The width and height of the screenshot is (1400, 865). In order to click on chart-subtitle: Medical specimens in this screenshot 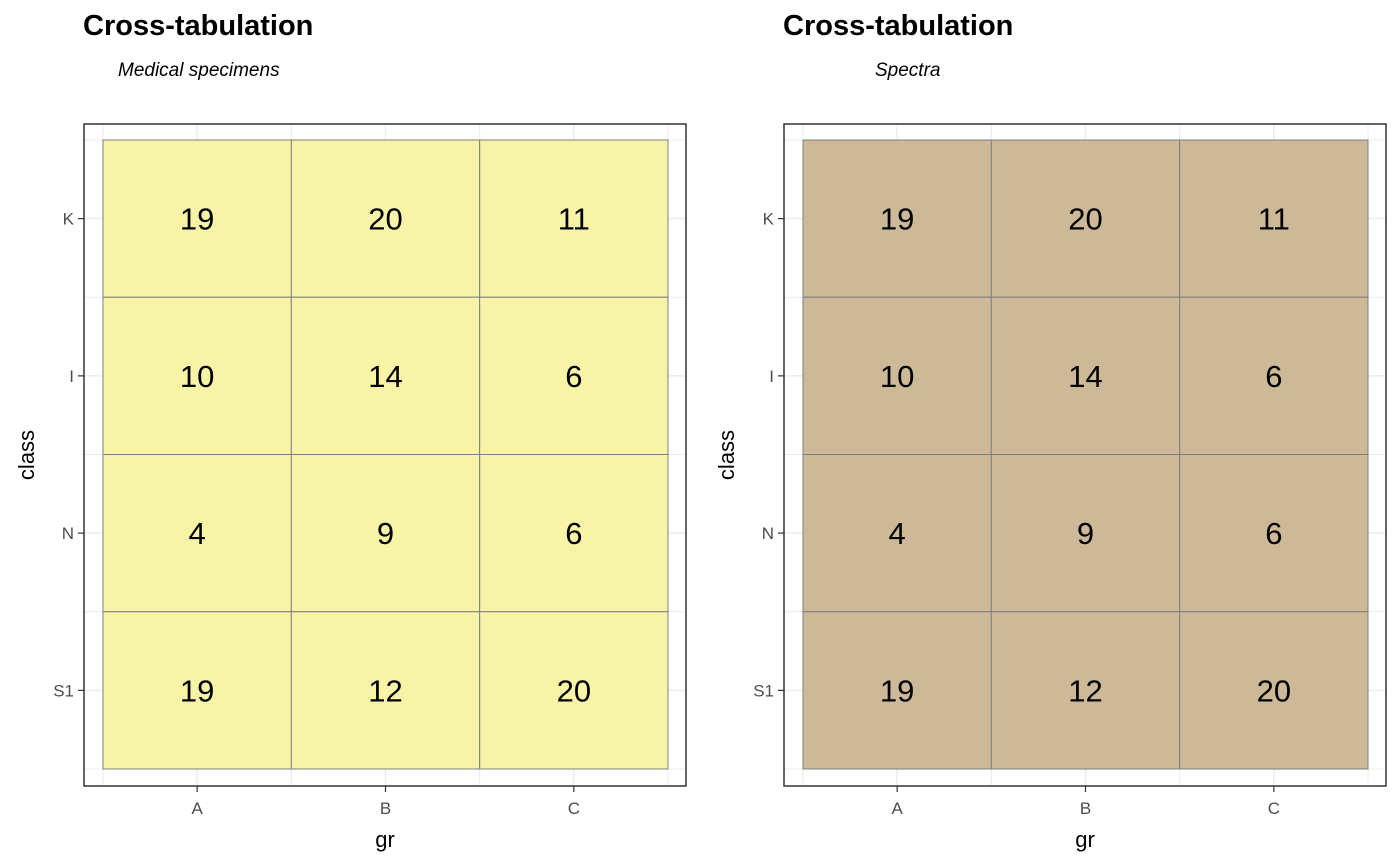, I will do `click(199, 70)`.